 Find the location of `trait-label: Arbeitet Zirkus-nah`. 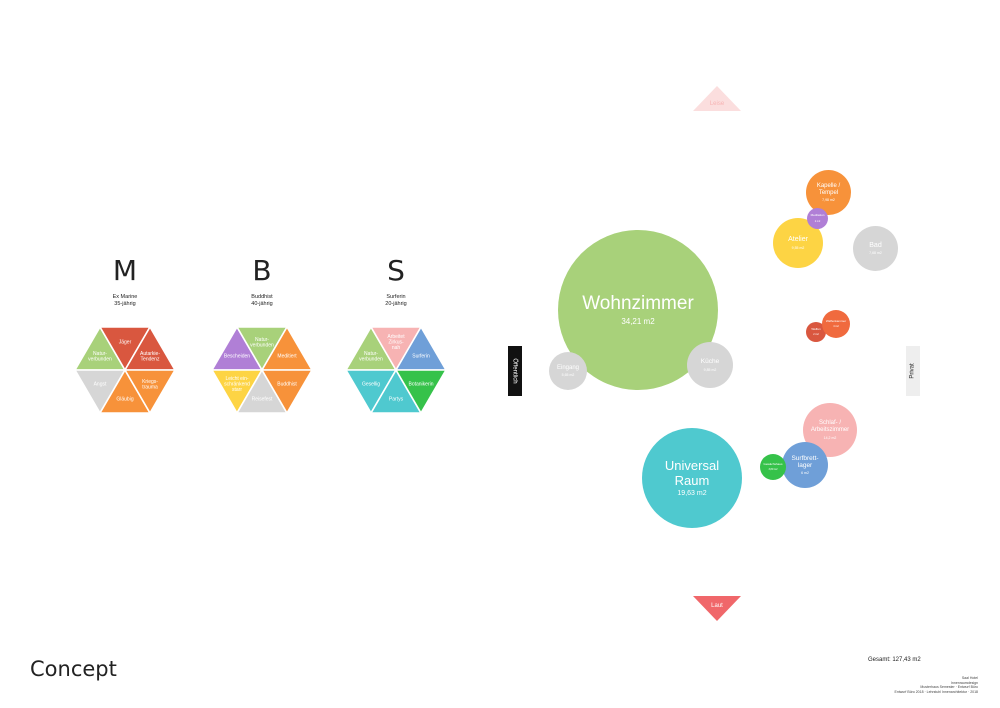

trait-label: Arbeitet Zirkus-nah is located at coordinates (396, 342).